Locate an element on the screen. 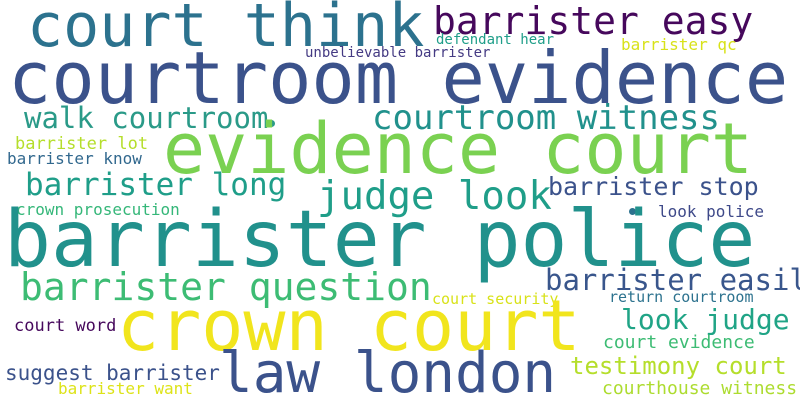 The width and height of the screenshot is (800, 400). word-barrister-long: barrister long is located at coordinates (156, 185).